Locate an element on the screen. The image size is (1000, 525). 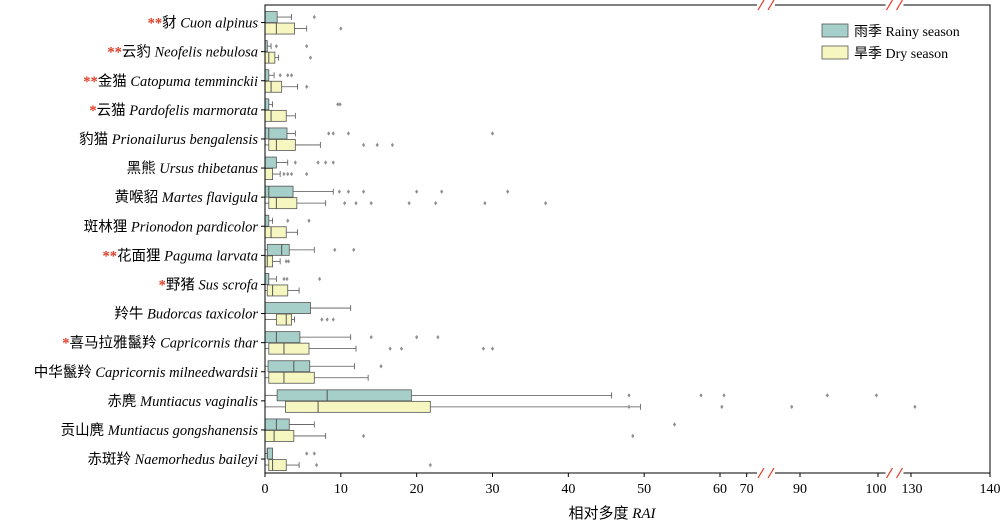
legend: 雨季 Rainy season 旱季 Dry season is located at coordinates (890, 42).